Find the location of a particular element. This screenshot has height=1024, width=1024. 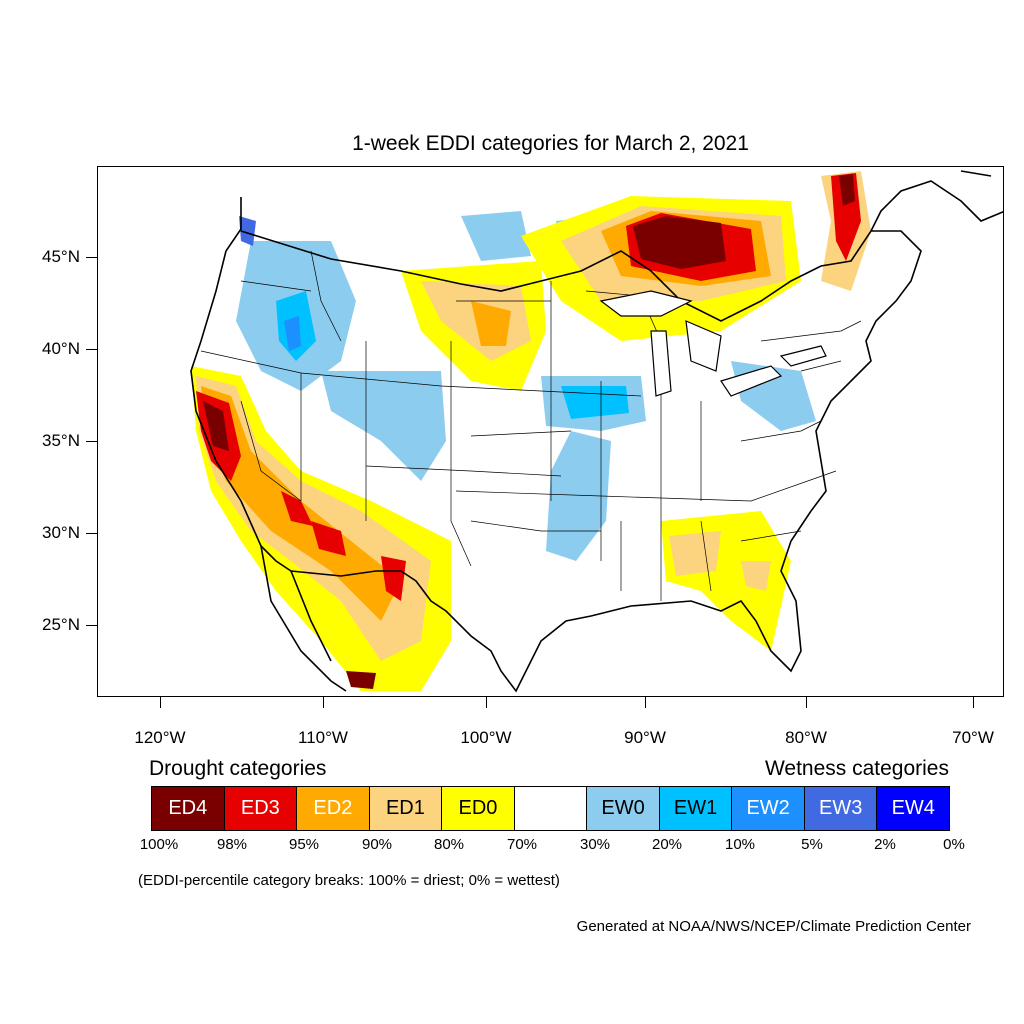

legend-cell-ed2: ED2 is located at coordinates (333, 808).